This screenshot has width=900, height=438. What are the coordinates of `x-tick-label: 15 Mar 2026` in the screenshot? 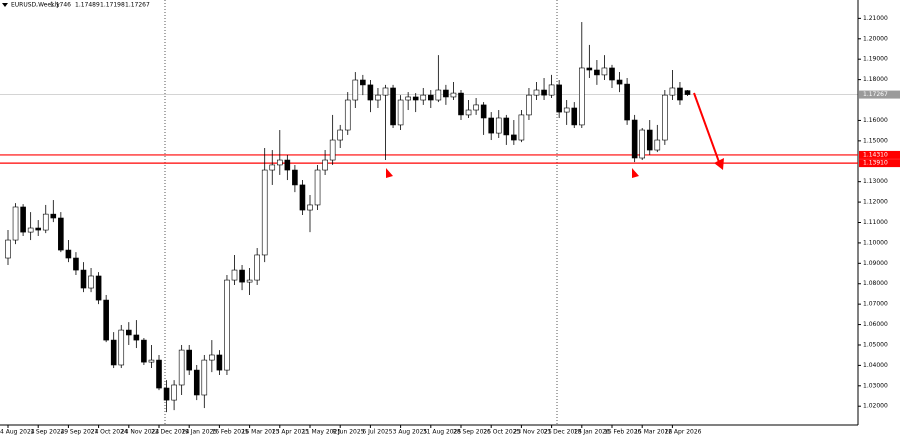 It's located at (653, 432).